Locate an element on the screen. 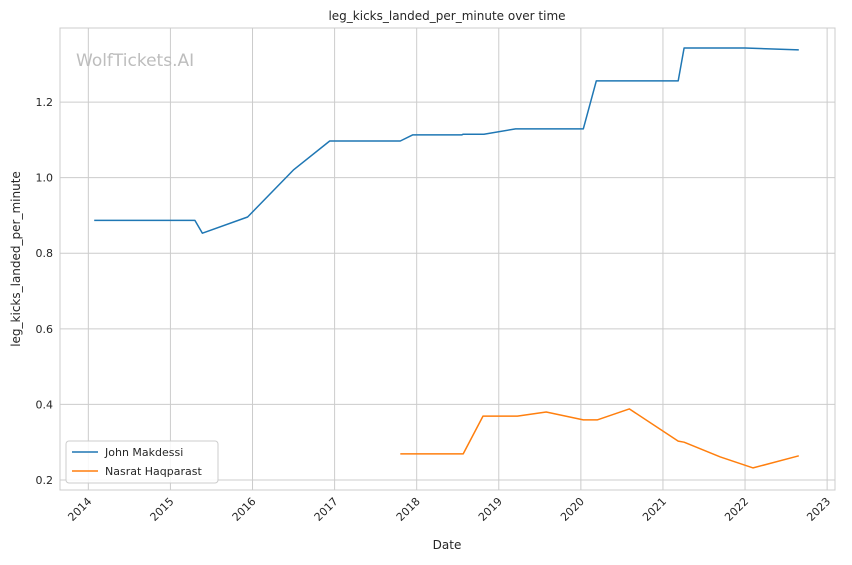 The width and height of the screenshot is (852, 565). watermark: WolfTickets.AI is located at coordinates (135, 61).